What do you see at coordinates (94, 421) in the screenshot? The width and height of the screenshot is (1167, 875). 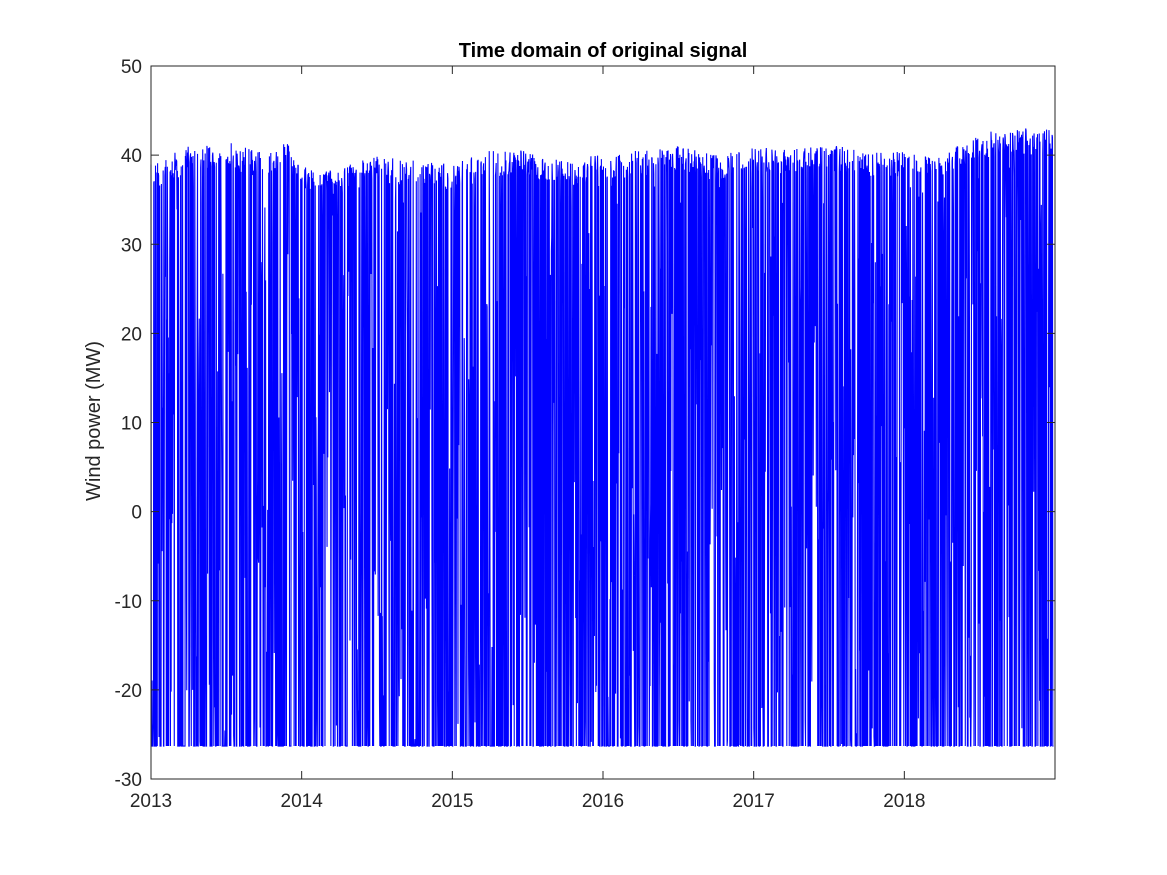 I see `y-axis-label: Wind power (MW)` at bounding box center [94, 421].